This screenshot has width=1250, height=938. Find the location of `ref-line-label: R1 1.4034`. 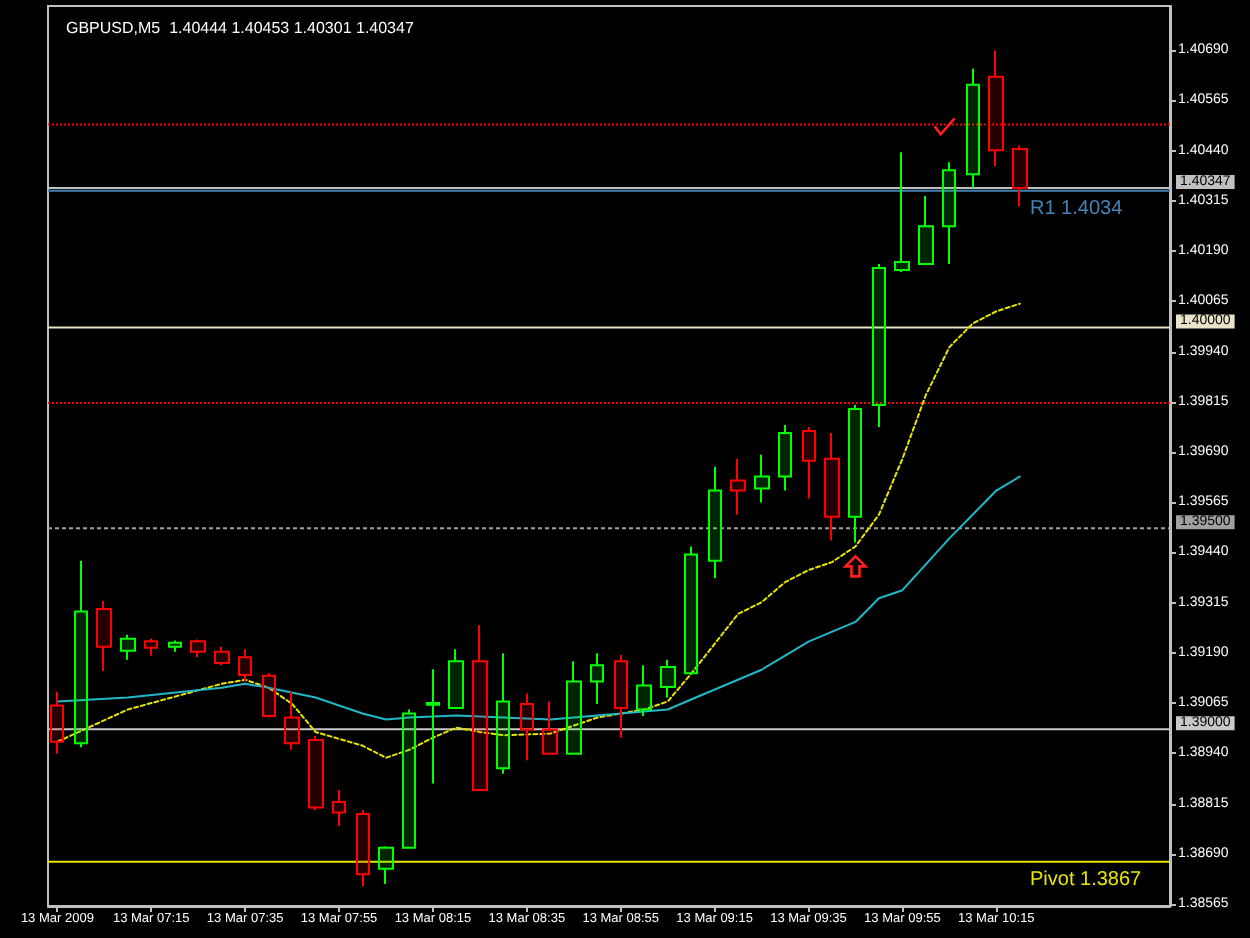

ref-line-label: R1 1.4034 is located at coordinates (1077, 208).